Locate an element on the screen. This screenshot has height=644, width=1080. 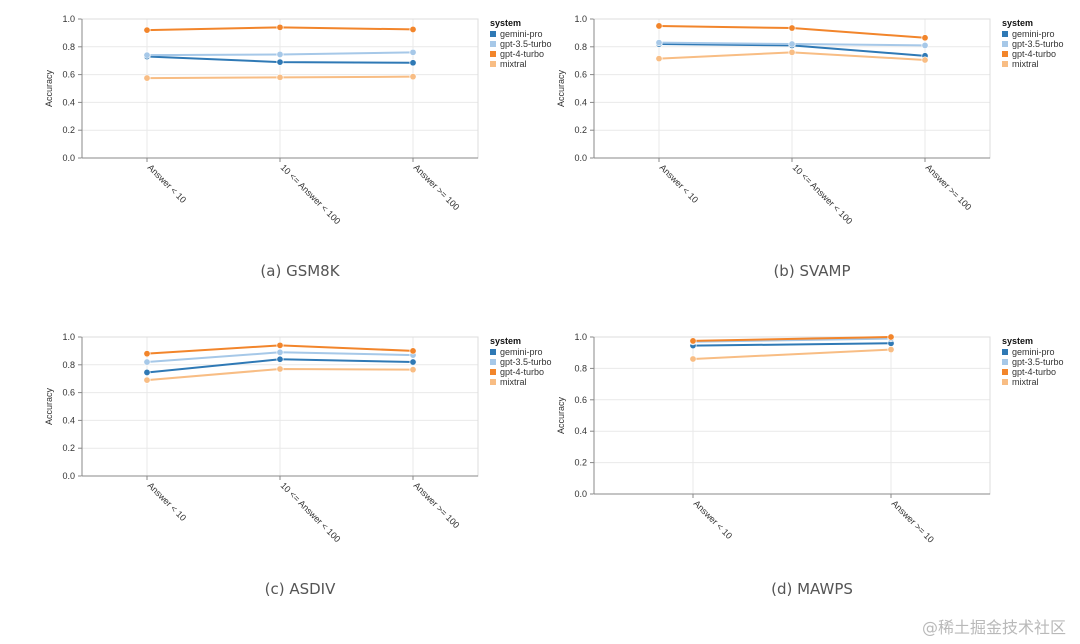
x-tick-label: Answer < 10 is located at coordinates (713, 519).